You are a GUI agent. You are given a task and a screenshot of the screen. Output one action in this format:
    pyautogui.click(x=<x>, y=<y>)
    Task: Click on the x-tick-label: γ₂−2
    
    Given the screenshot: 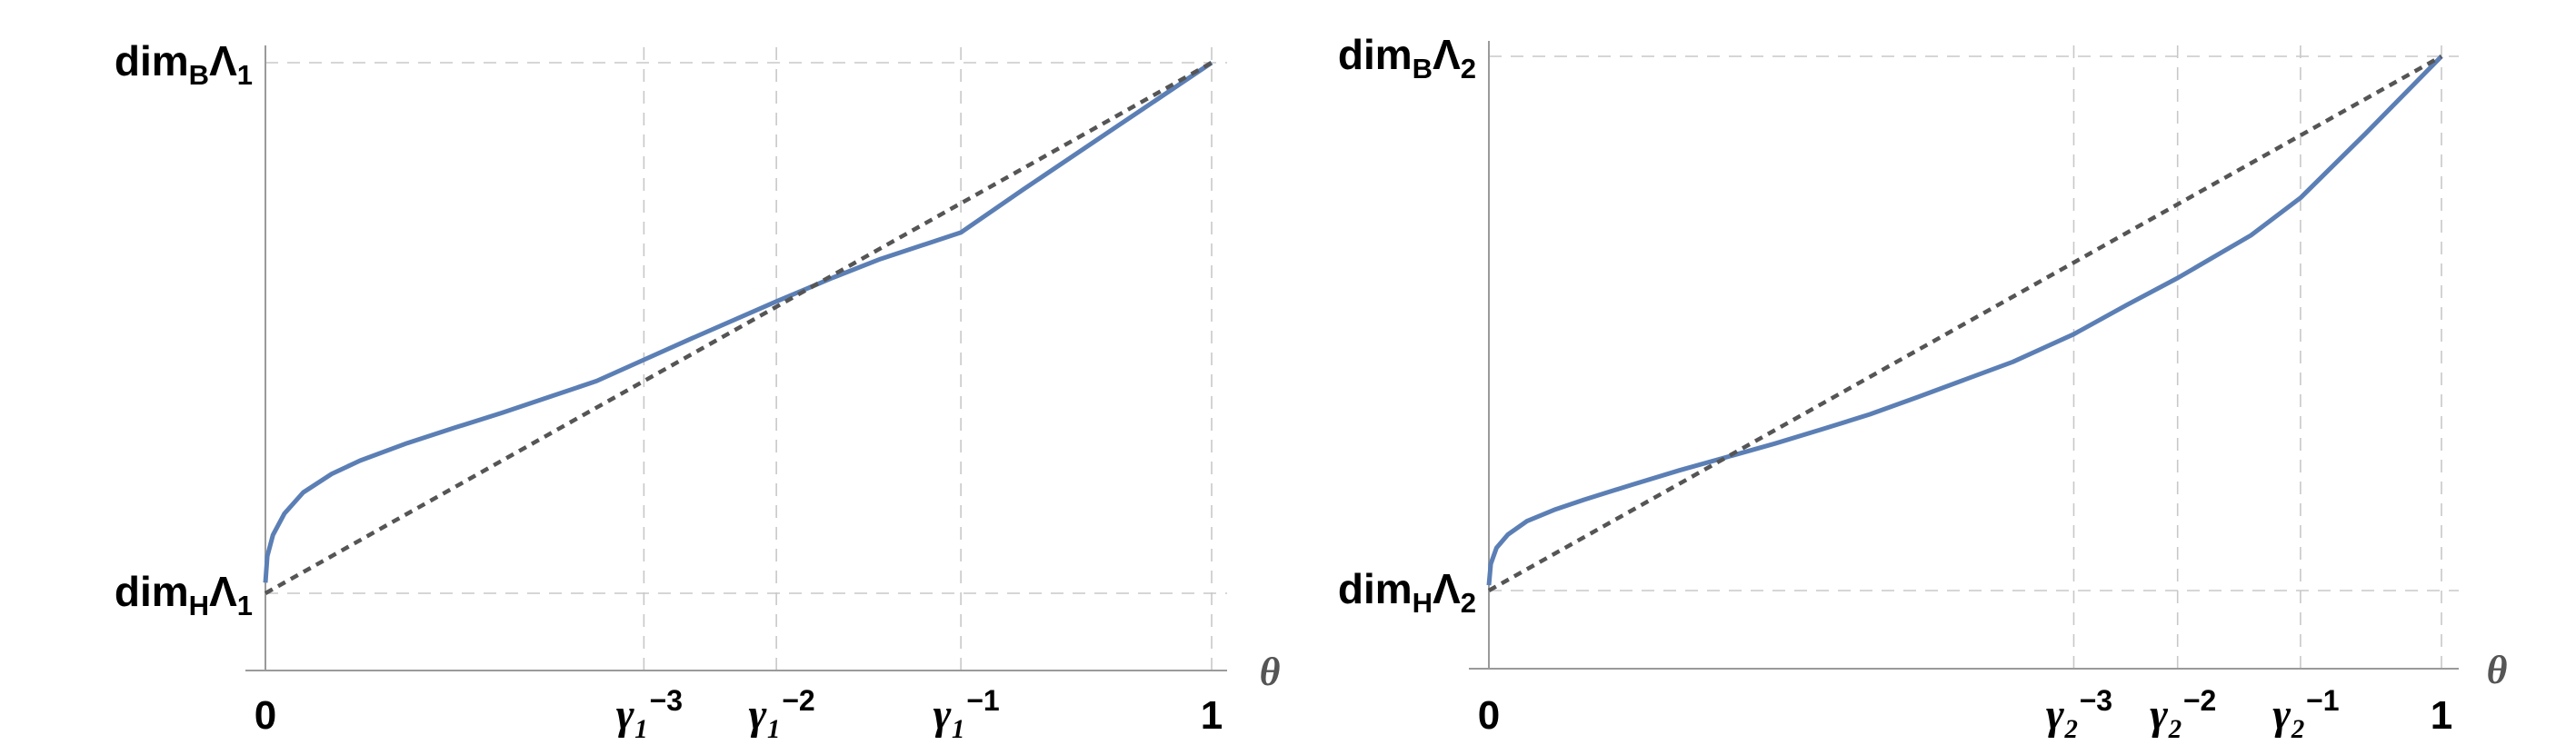 What is the action you would take?
    pyautogui.click(x=2183, y=711)
    